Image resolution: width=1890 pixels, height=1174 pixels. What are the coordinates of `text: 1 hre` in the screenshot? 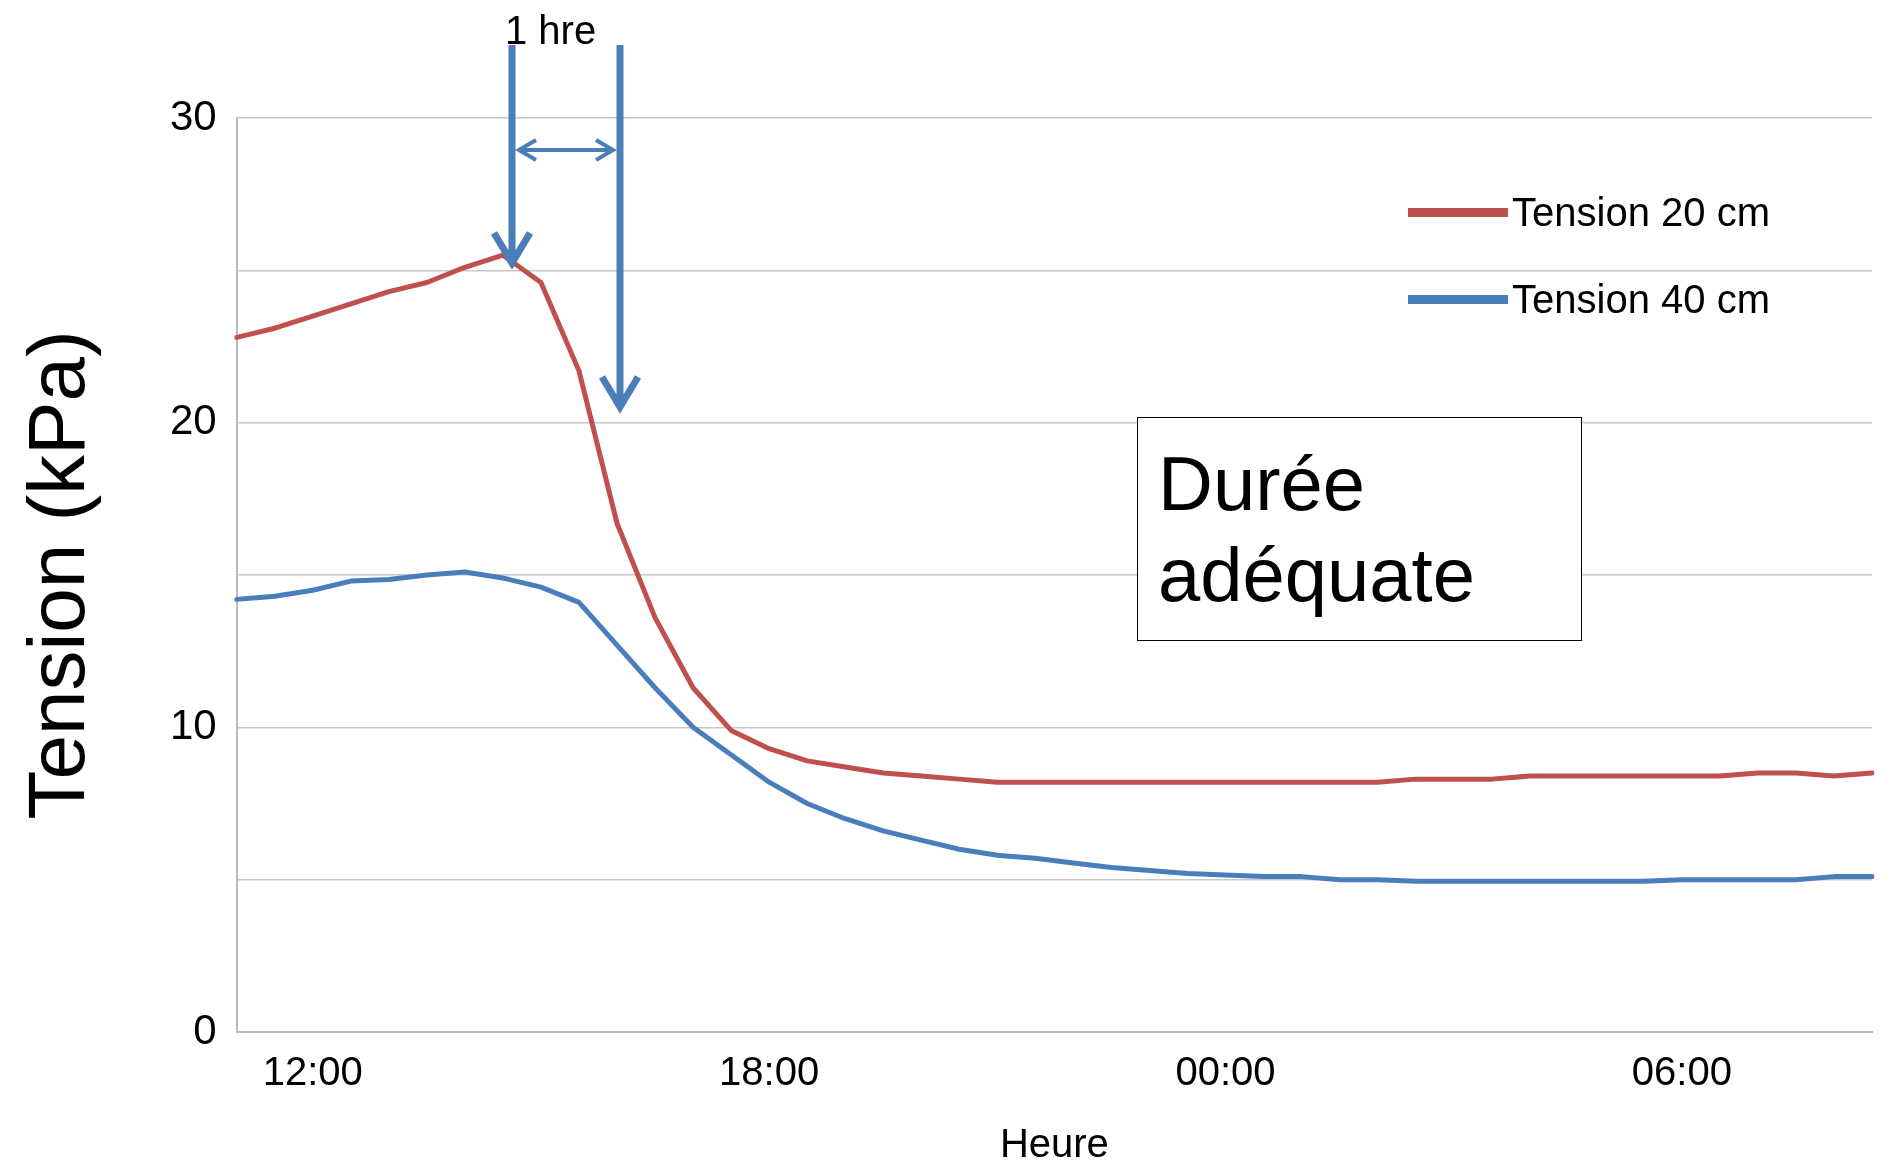 It's located at (551, 30).